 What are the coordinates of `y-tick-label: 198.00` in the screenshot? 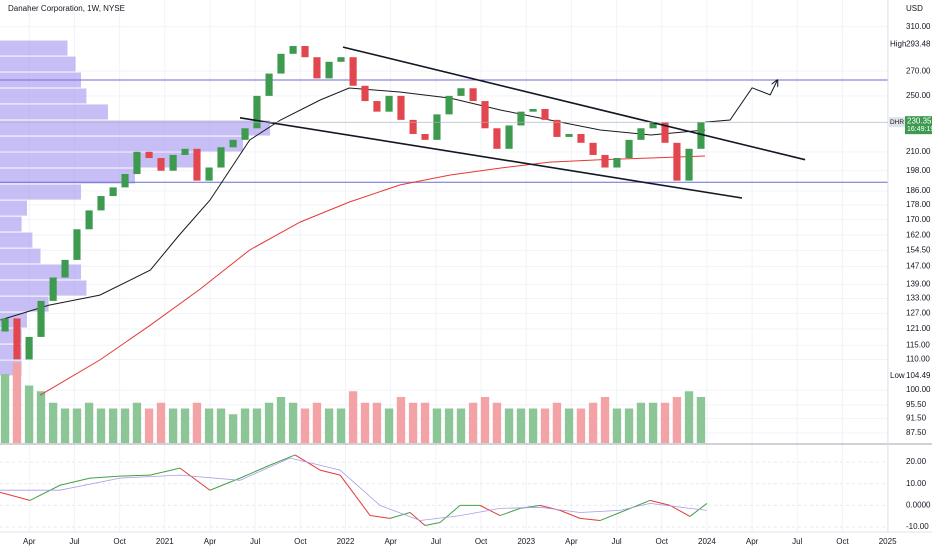 It's located at (918, 170).